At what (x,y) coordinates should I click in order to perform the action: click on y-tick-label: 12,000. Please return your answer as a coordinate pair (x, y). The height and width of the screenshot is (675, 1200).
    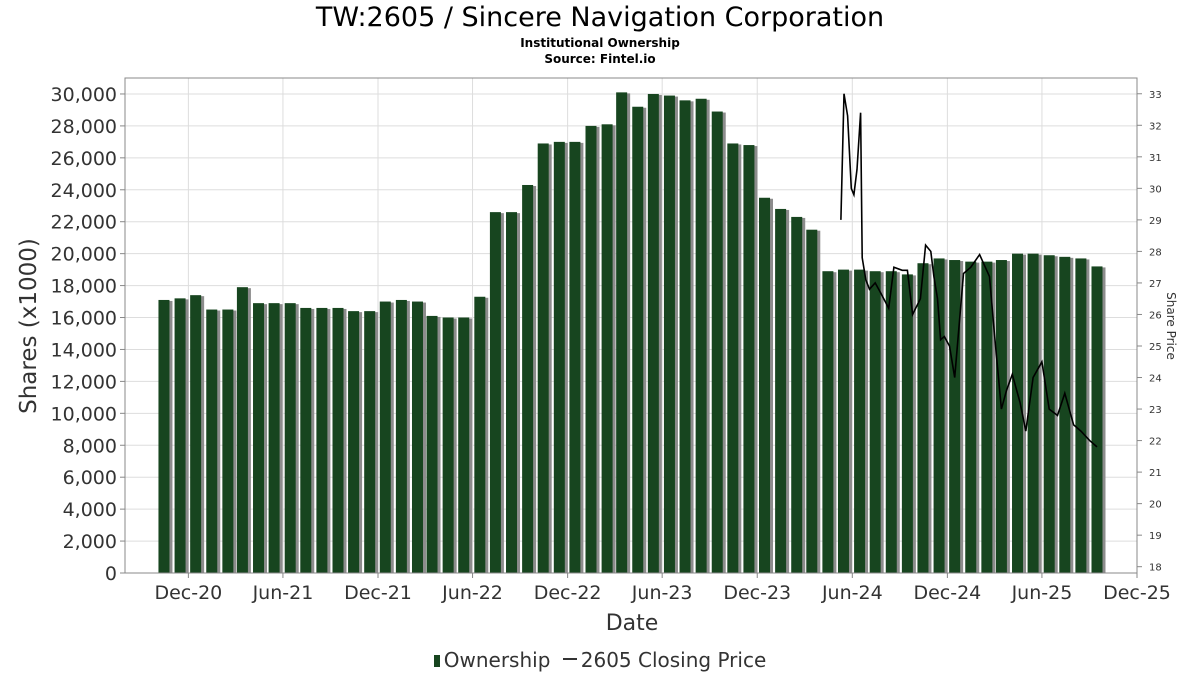
    Looking at the image, I should click on (84, 382).